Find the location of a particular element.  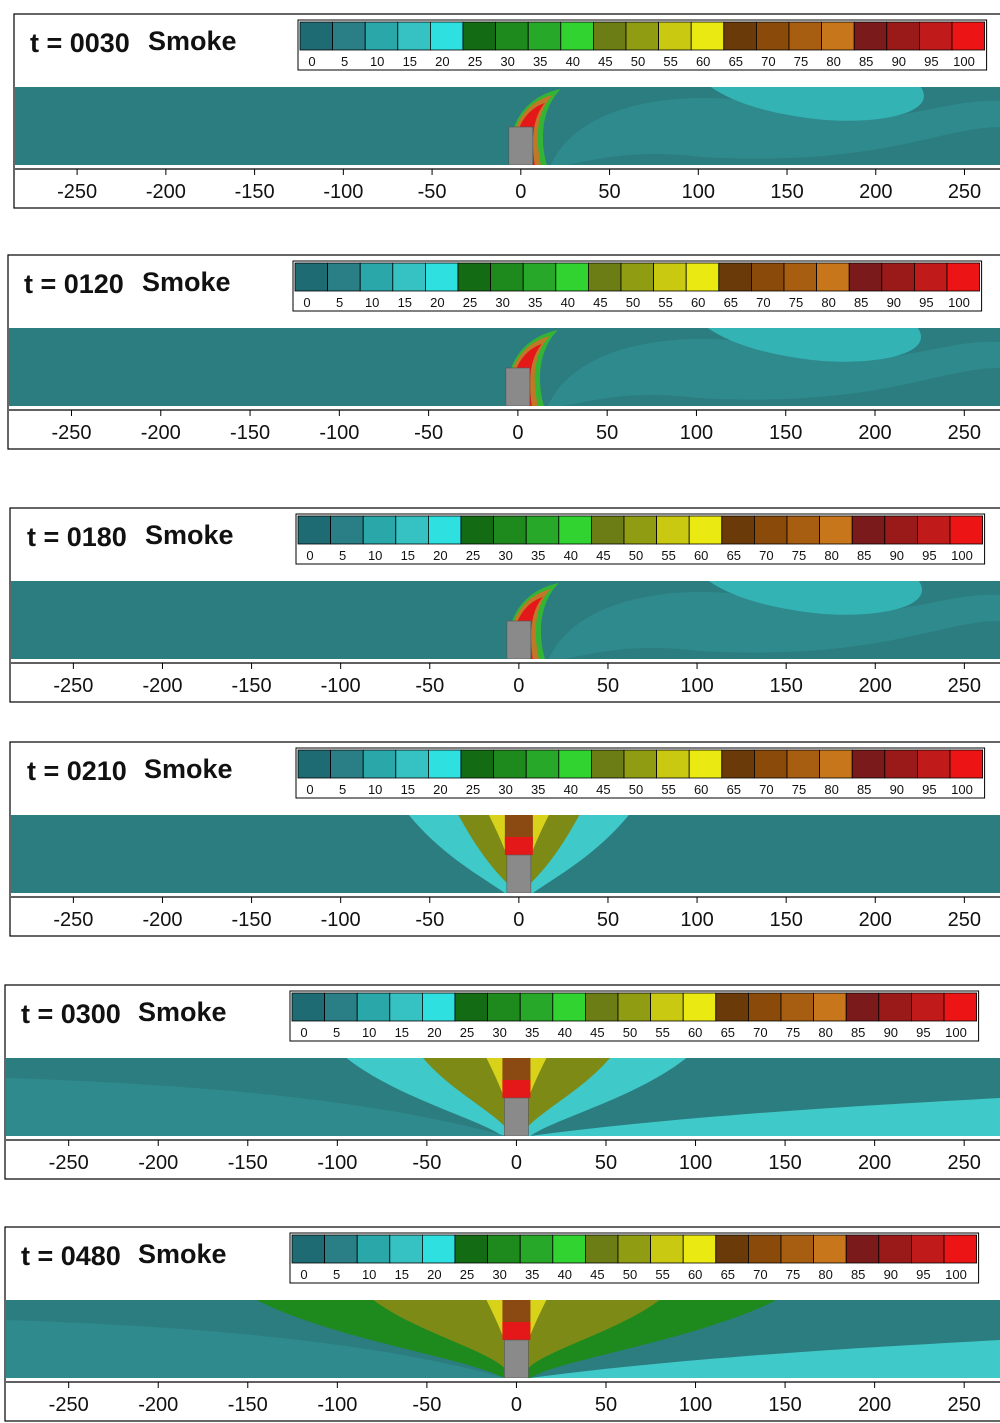

colorbar-tick-label: 40 is located at coordinates (571, 555).